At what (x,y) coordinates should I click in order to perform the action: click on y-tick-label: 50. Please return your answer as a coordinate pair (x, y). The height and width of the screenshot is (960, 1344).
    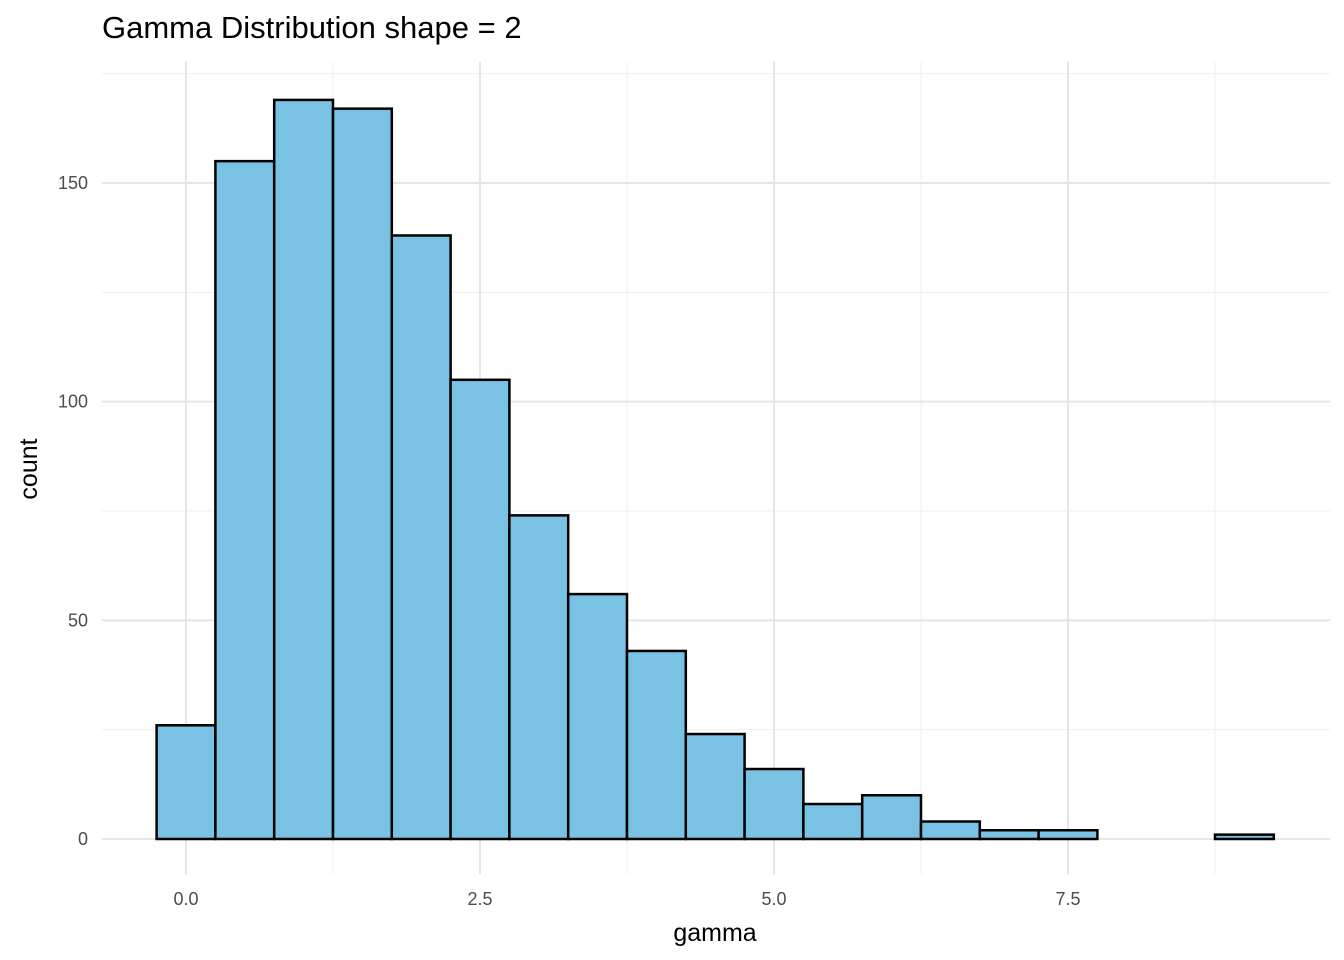
    Looking at the image, I should click on (78, 620).